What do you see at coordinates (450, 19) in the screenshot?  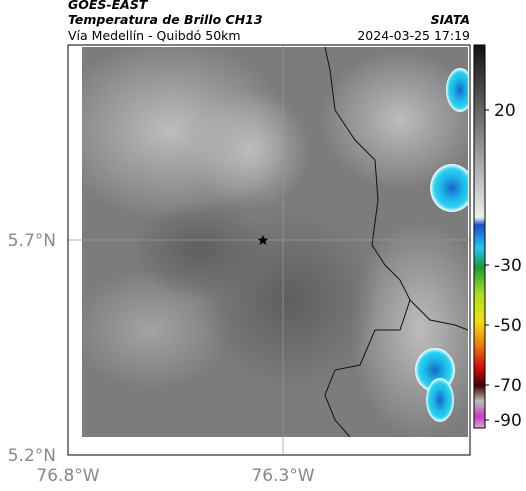 I see `source: SIATA` at bounding box center [450, 19].